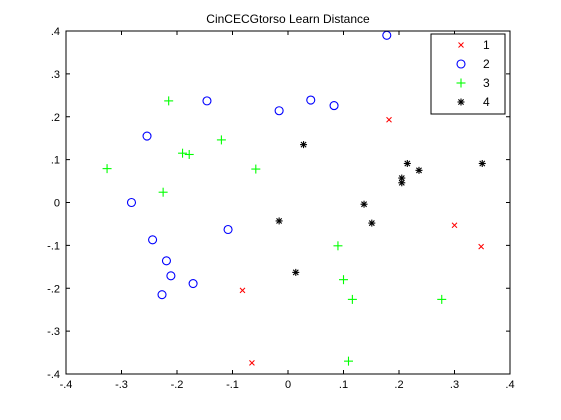 The width and height of the screenshot is (561, 420). Describe the element at coordinates (473, 102) in the screenshot. I see `legend-entry: 4` at that location.